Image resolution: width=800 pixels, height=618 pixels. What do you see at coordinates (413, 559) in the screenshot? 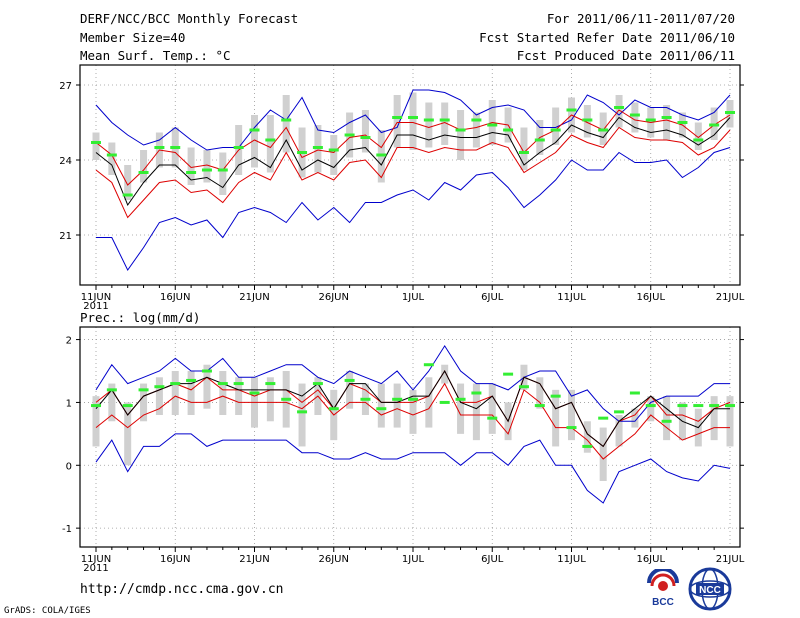
I see `panel1-xtick-label: 1JUL` at bounding box center [413, 559].